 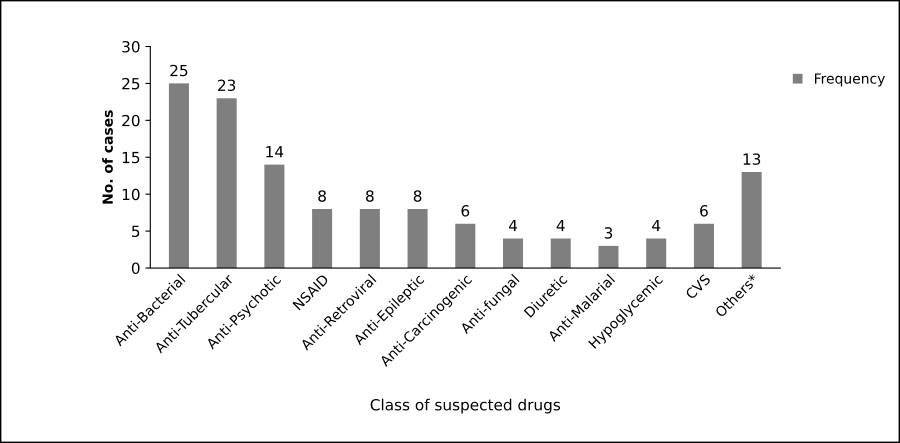 What do you see at coordinates (131, 46) in the screenshot?
I see `y-tick-label: 30` at bounding box center [131, 46].